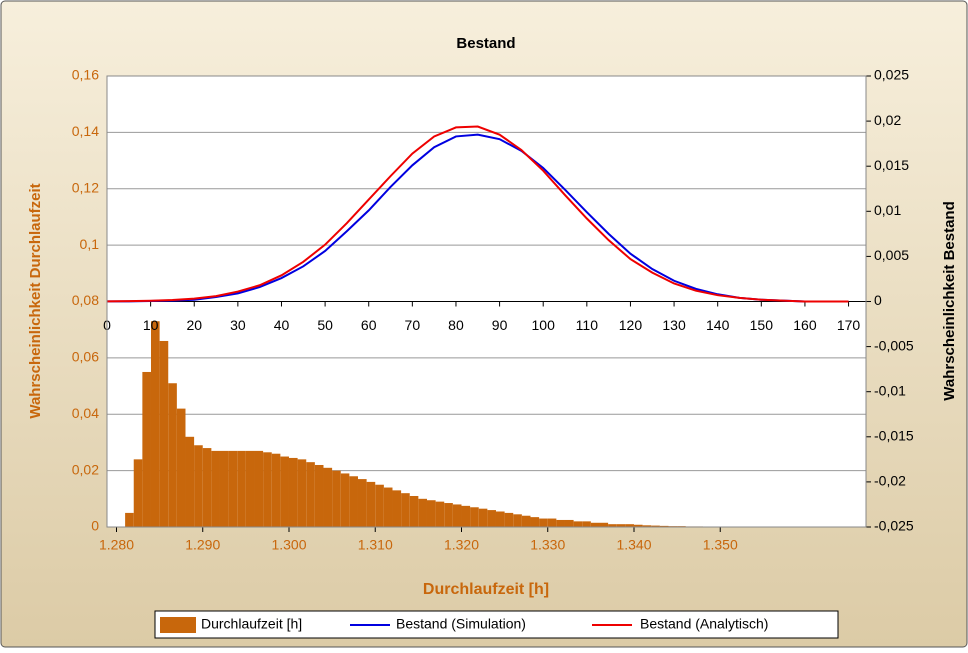  What do you see at coordinates (251, 624) in the screenshot?
I see `legend-label: Durchlaufzeit [h]` at bounding box center [251, 624].